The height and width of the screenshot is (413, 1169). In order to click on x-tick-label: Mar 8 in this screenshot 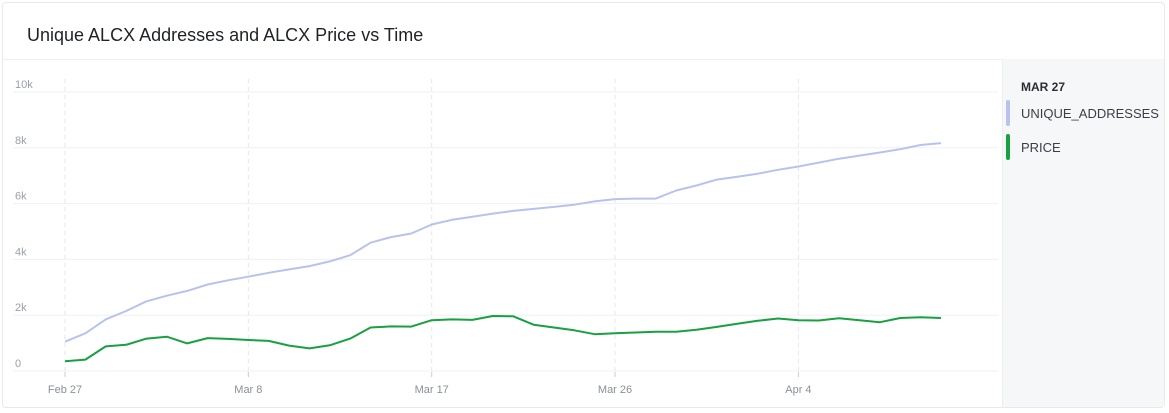, I will do `click(248, 390)`.